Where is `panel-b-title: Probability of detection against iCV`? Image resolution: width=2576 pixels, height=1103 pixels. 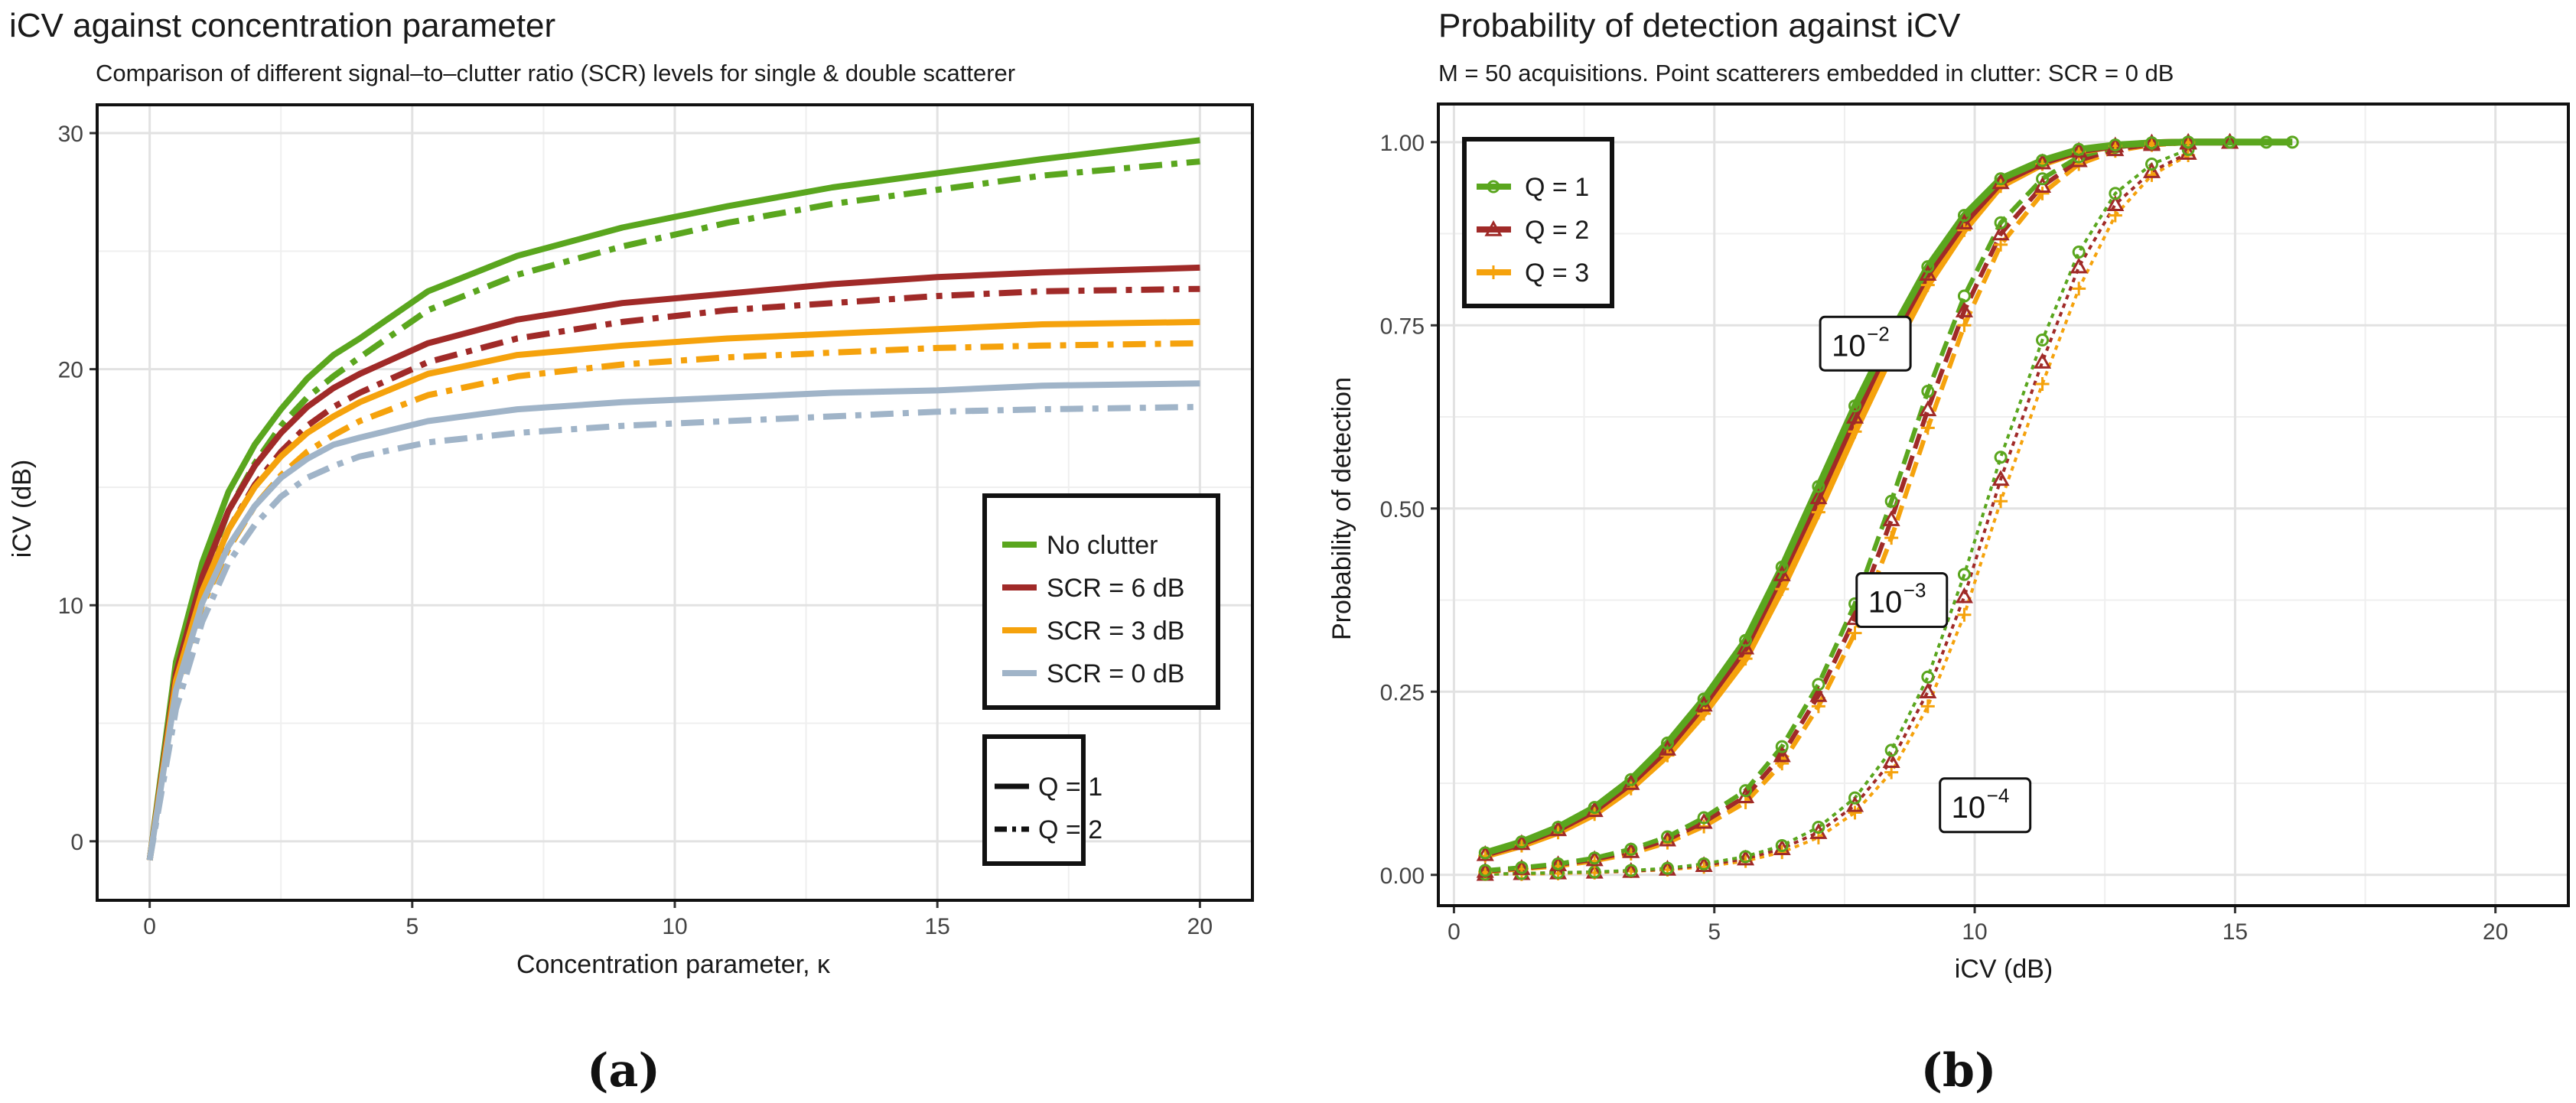 panel-b-title: Probability of detection against iCV is located at coordinates (1700, 25).